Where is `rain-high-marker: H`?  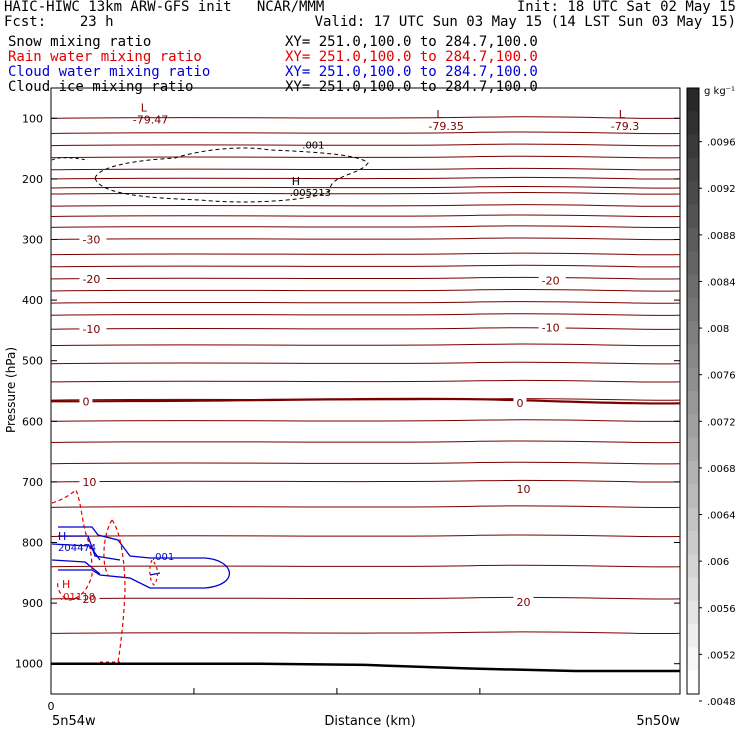 rain-high-marker: H is located at coordinates (66, 584).